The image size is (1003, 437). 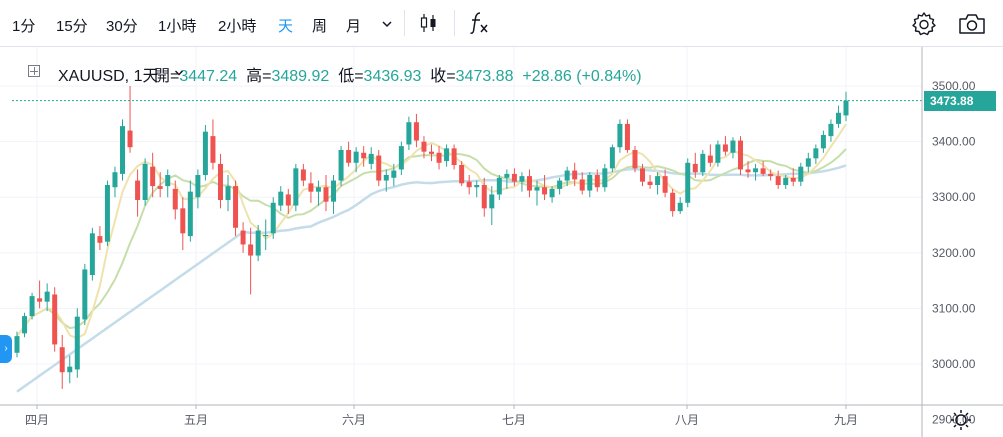 I want to click on timeframe-1mo: 月, so click(x=354, y=26).